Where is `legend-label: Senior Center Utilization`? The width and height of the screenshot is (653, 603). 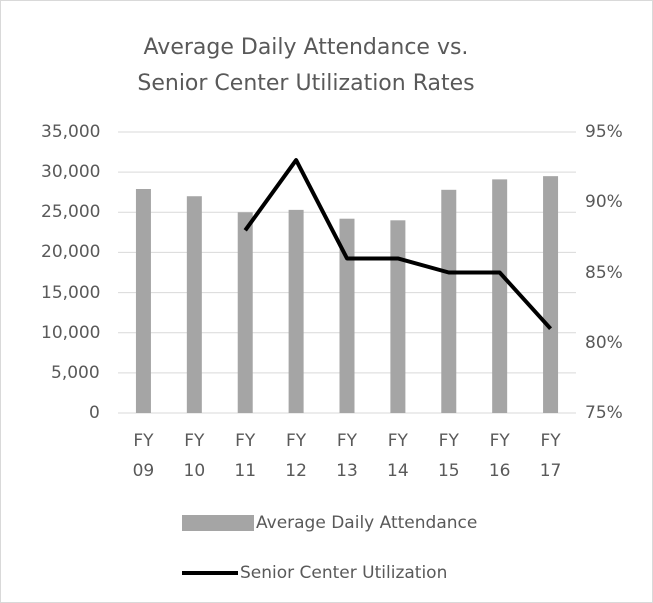
legend-label: Senior Center Utilization is located at coordinates (344, 573).